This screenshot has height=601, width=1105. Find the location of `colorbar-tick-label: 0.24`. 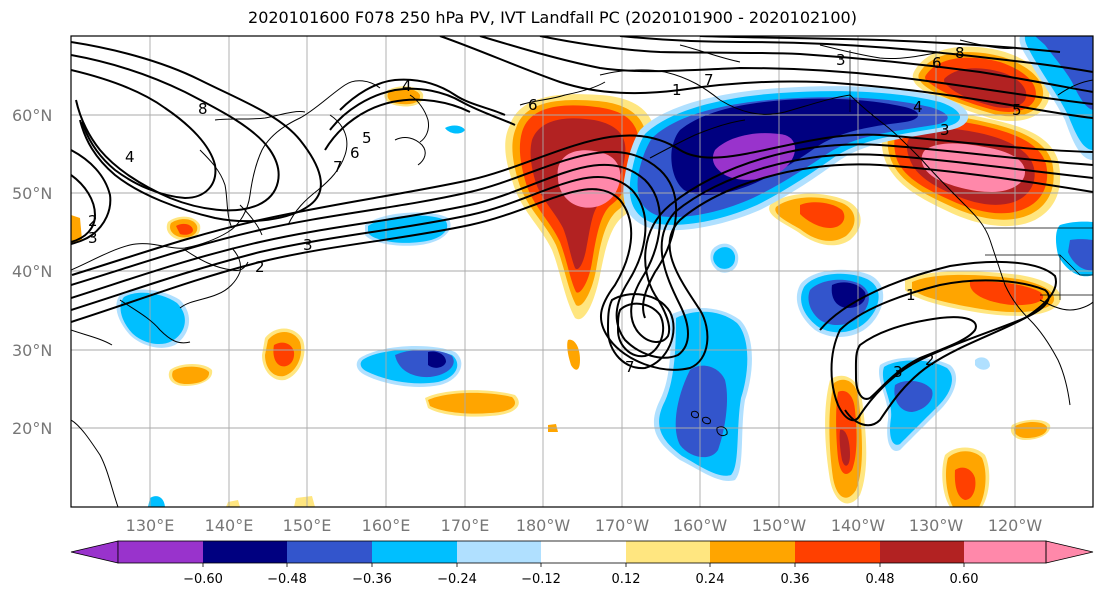

colorbar-tick-label: 0.24 is located at coordinates (710, 579).